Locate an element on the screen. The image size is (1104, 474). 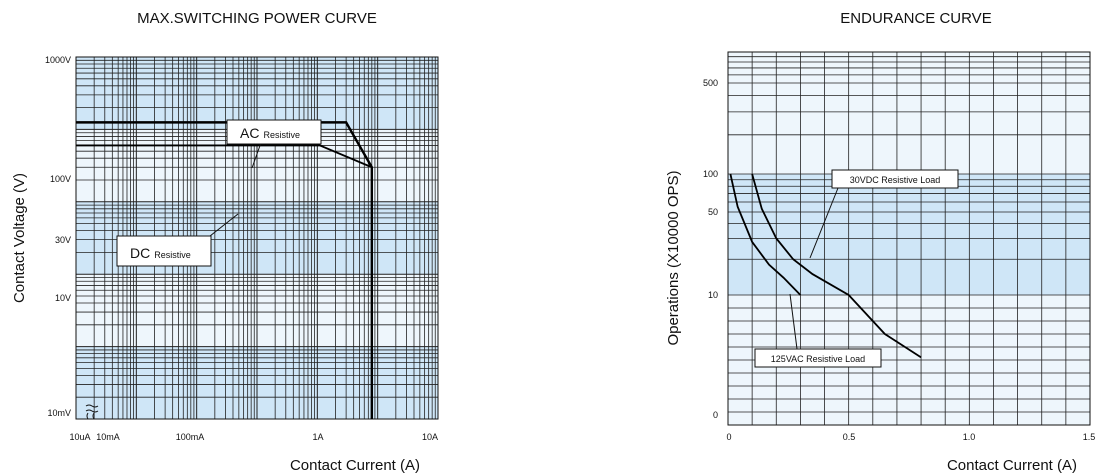
chart1-xtick-100ma: 100mA is located at coordinates (190, 437).